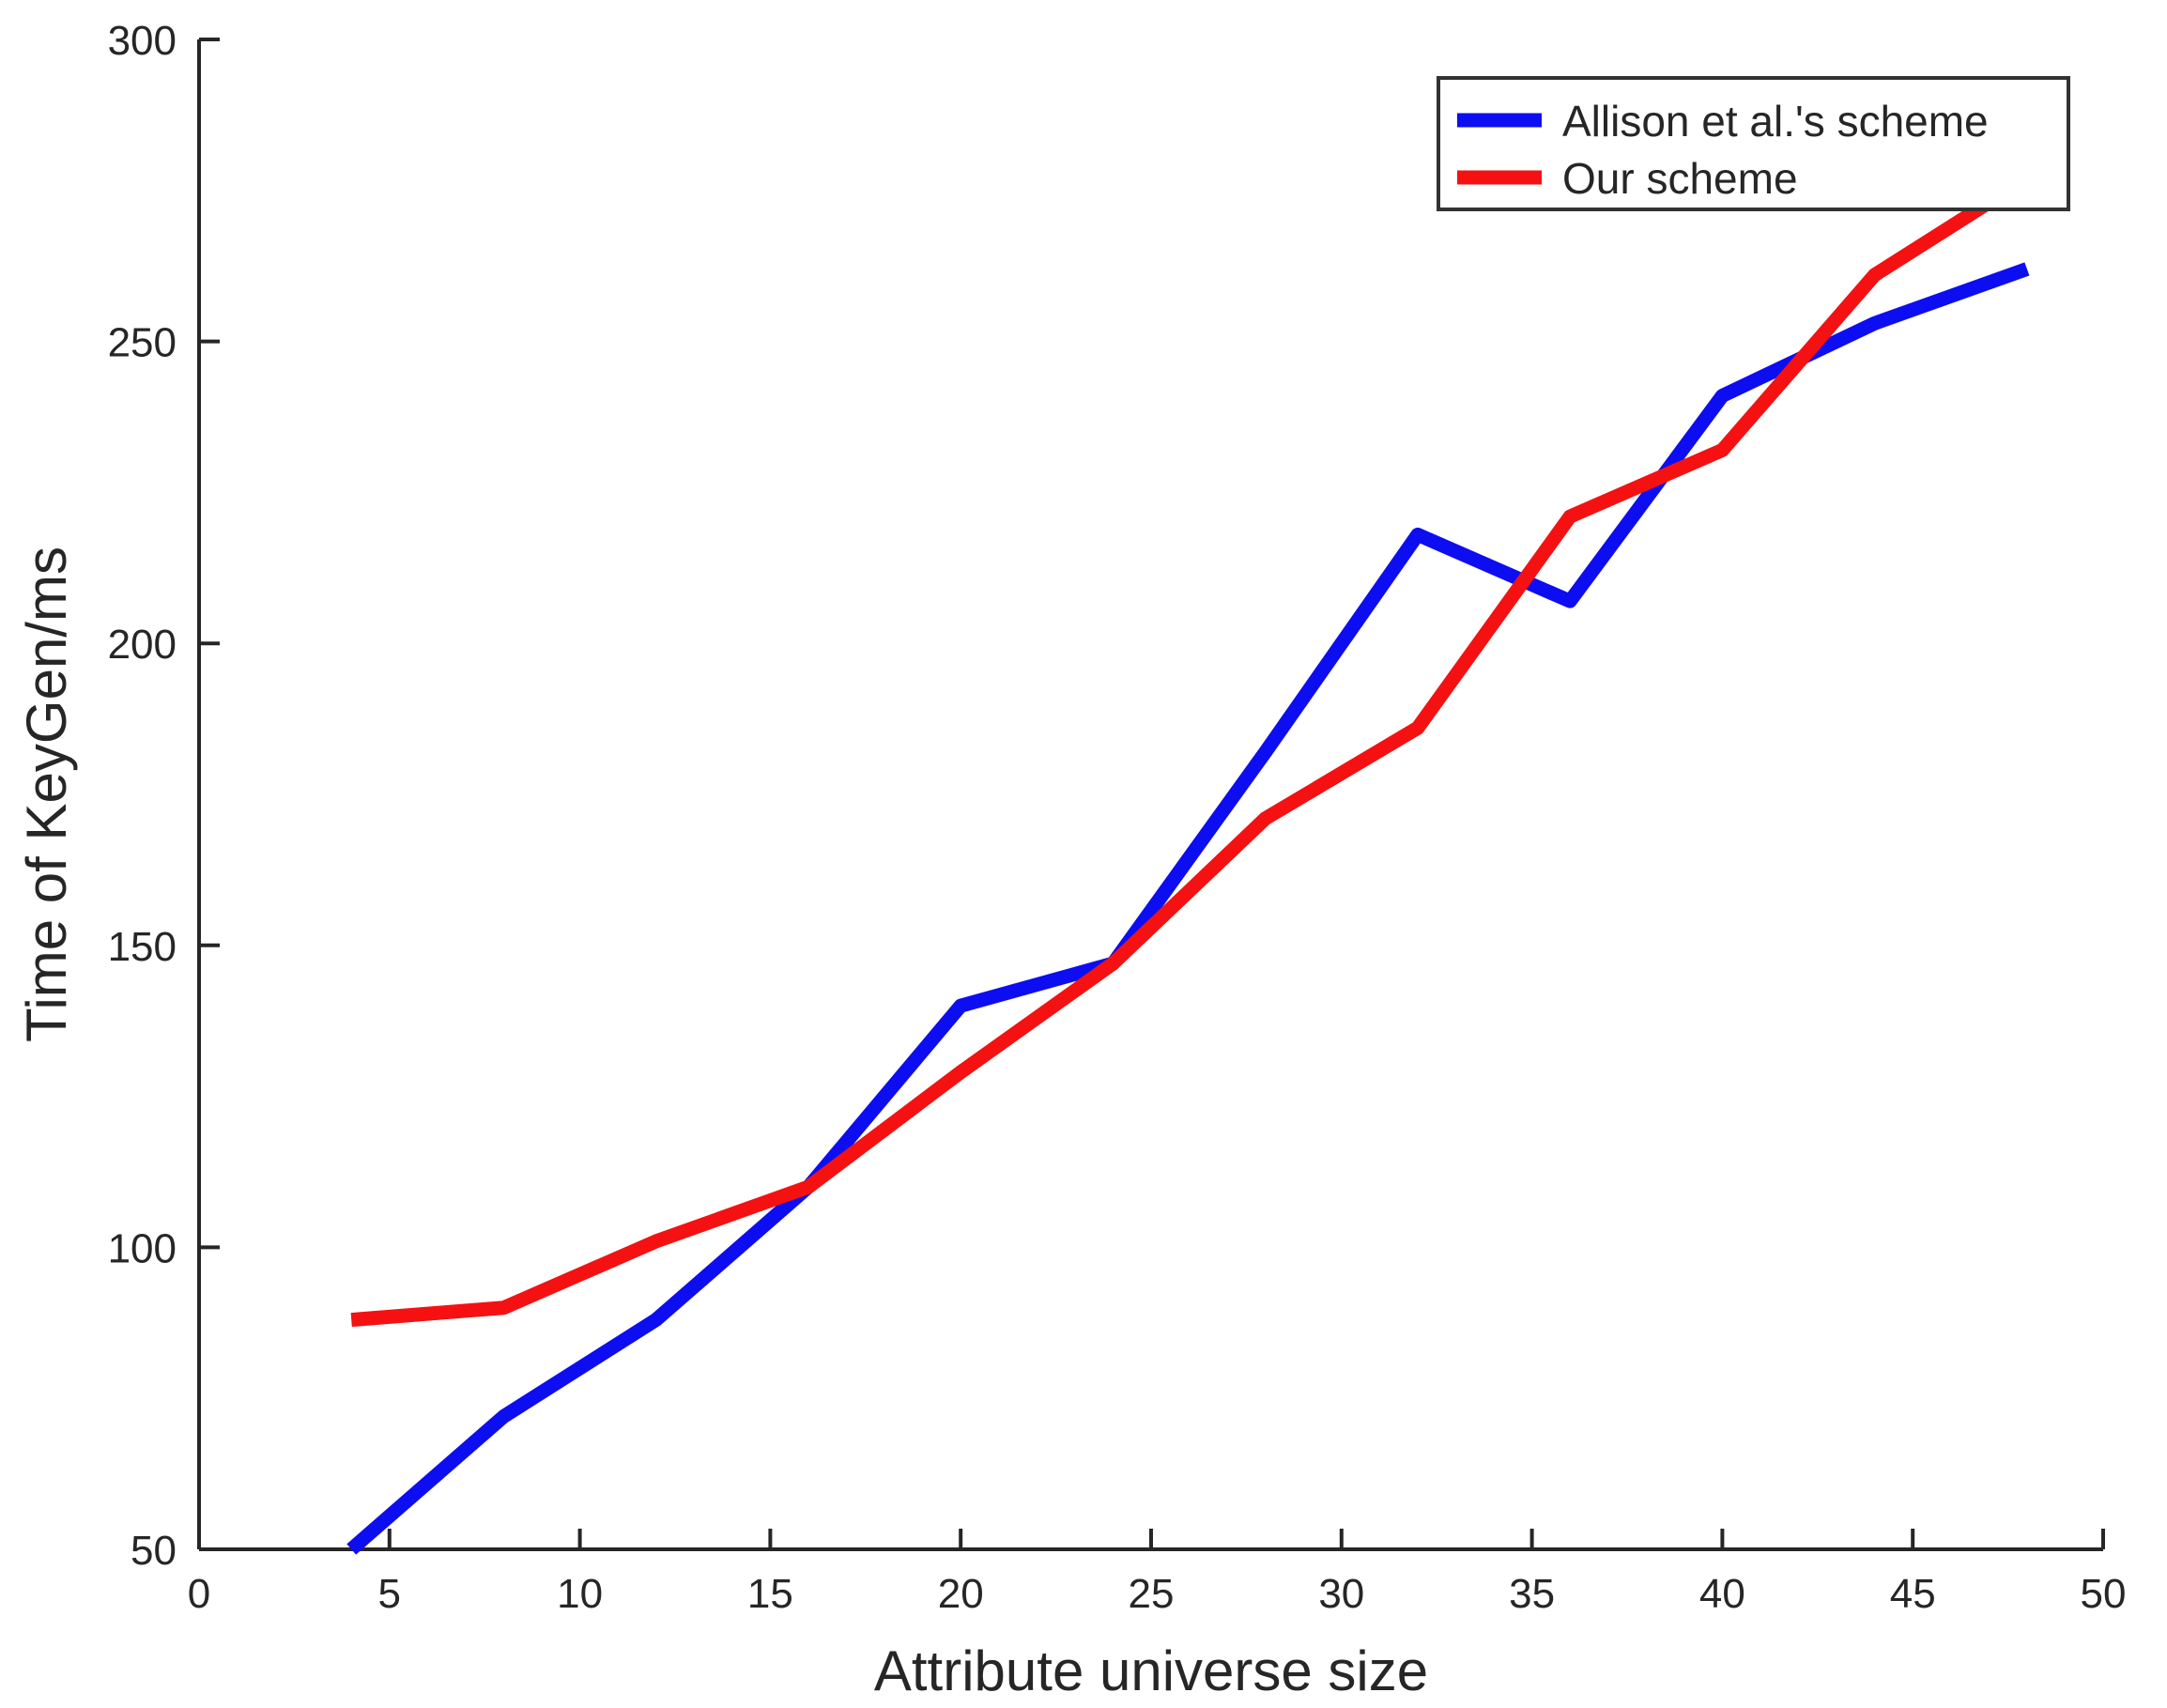 This screenshot has width=2167, height=1708. What do you see at coordinates (580, 1594) in the screenshot?
I see `x-tick-label: 10` at bounding box center [580, 1594].